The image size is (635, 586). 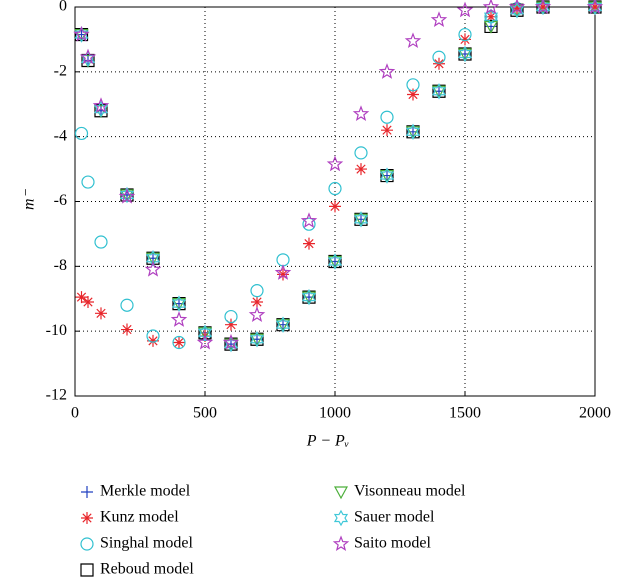 What do you see at coordinates (335, 413) in the screenshot?
I see `x-tick-label: 1000` at bounding box center [335, 413].